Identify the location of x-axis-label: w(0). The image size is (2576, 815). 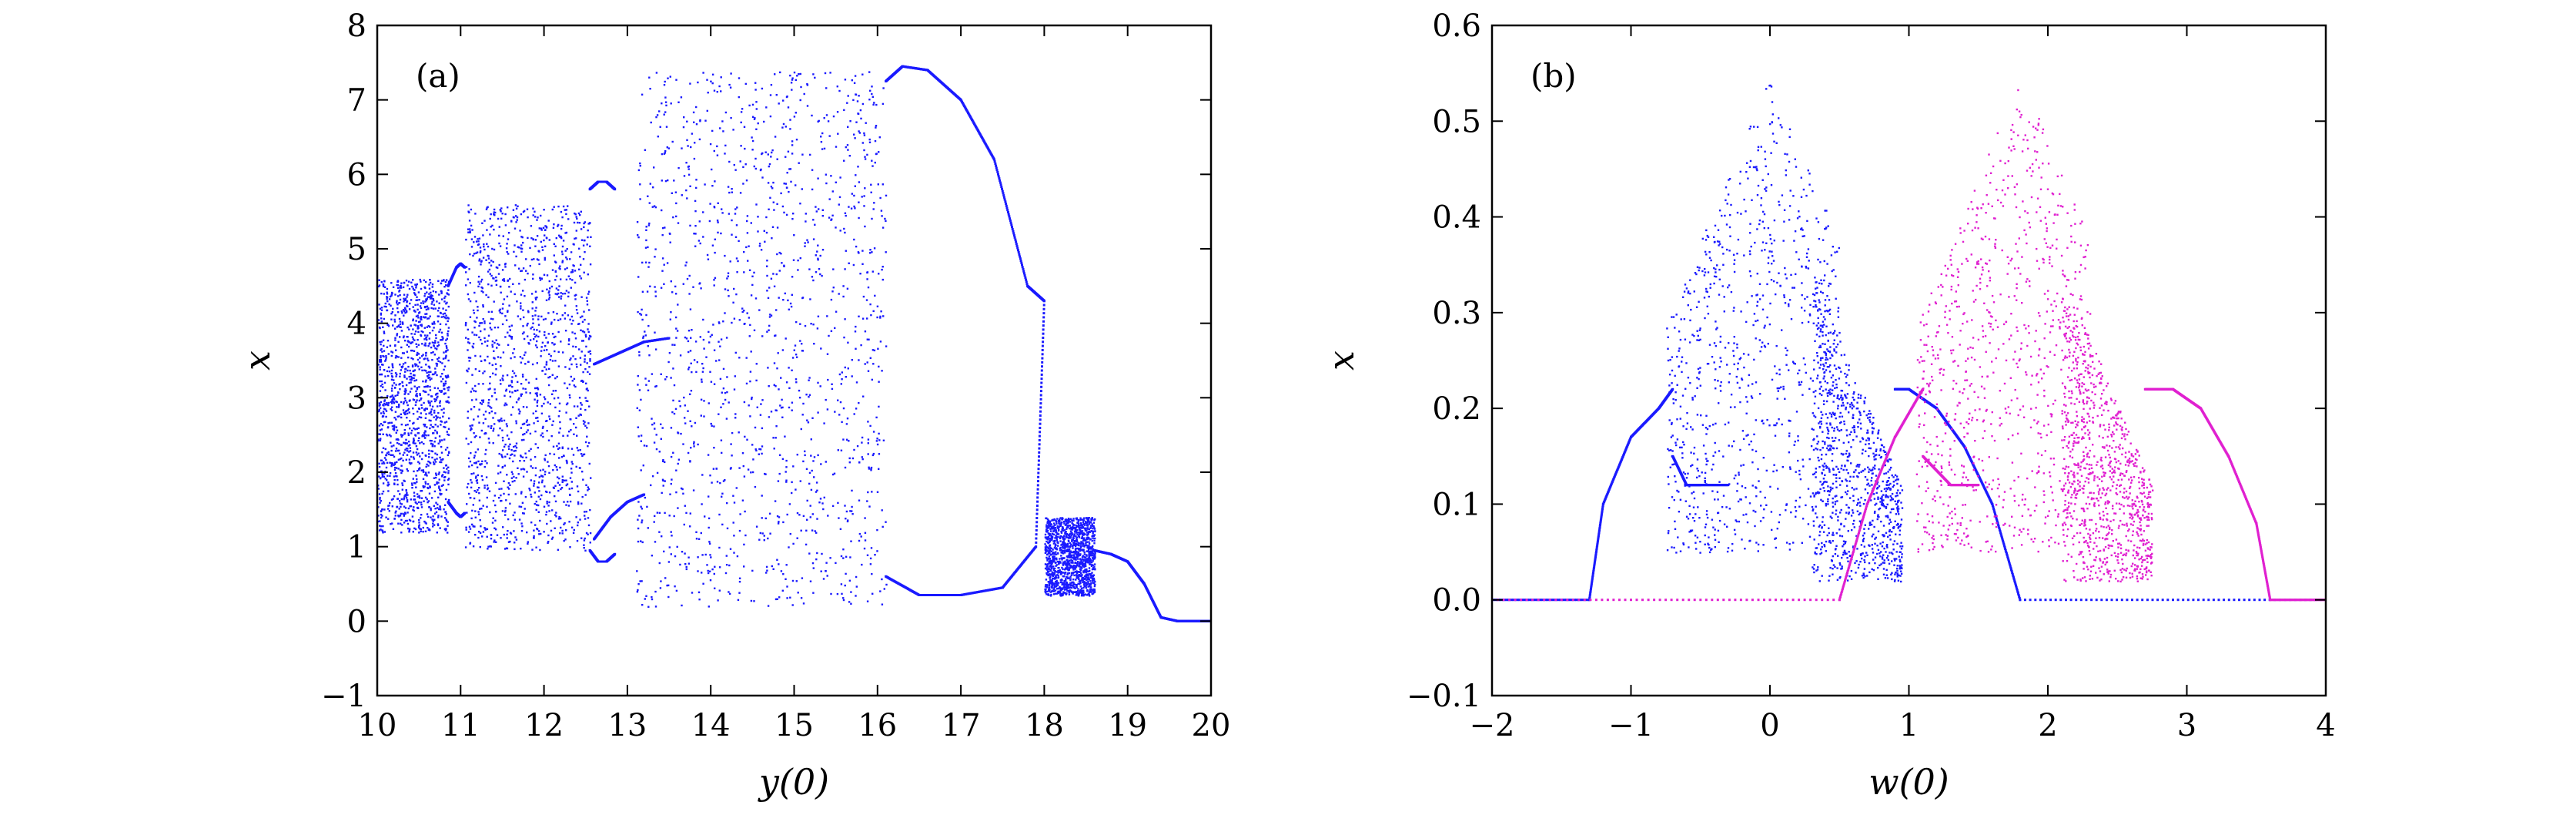
(1909, 782).